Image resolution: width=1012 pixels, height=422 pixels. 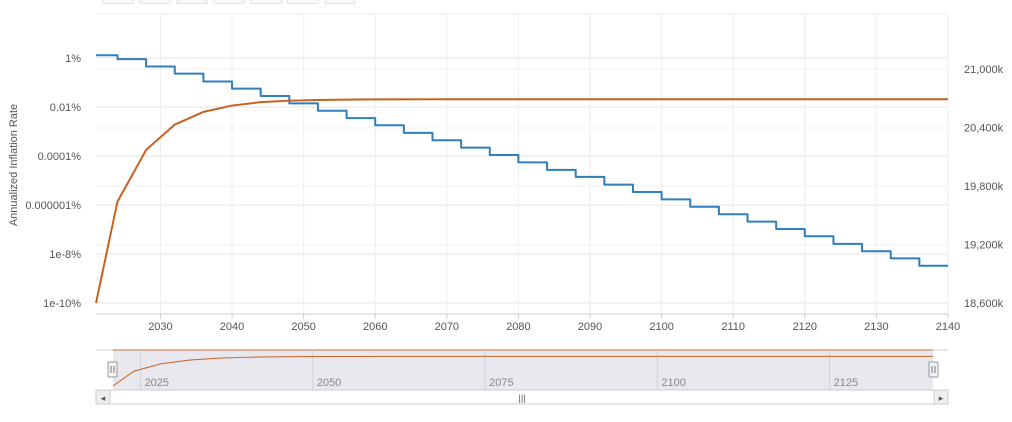 I want to click on navigator: 2025 2050 2075 2100 2125, so click(x=522, y=369).